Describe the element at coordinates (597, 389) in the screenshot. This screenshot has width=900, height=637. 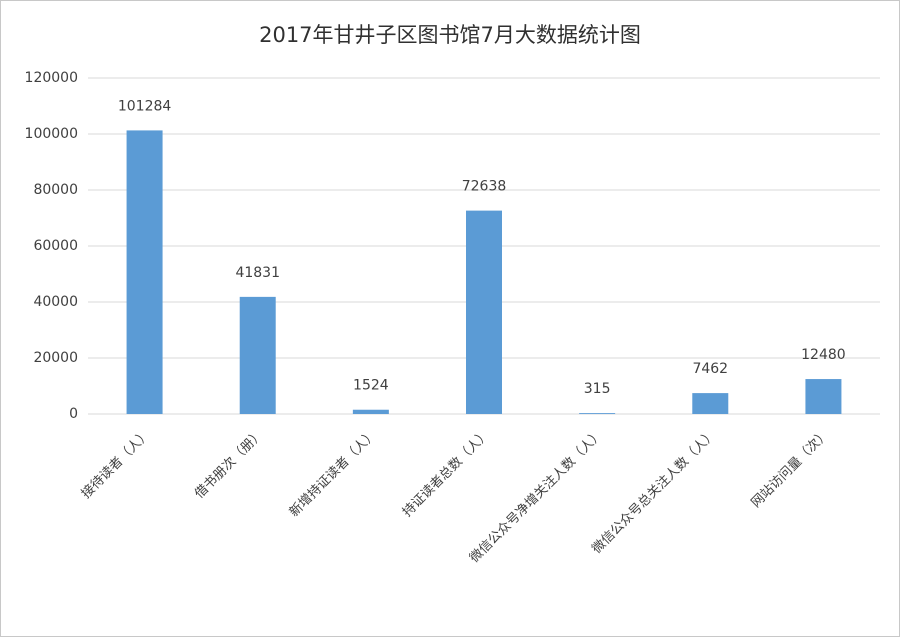
I see `data-label: 315` at that location.